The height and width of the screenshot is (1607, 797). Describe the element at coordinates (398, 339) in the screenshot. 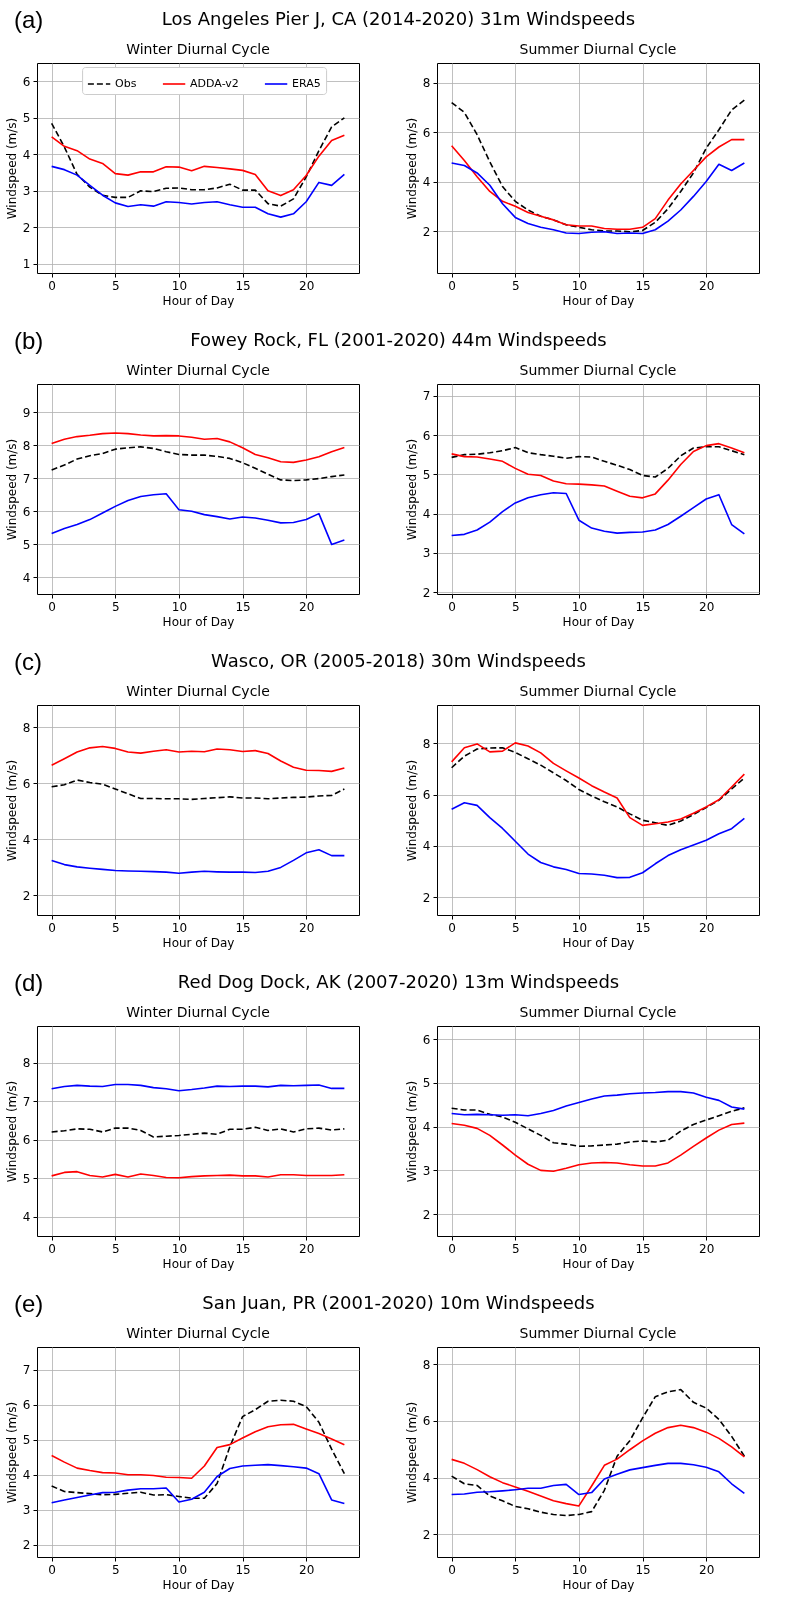

I see `text: Fowey Rock, FL (2001-2020) 44m Windspeeds` at that location.